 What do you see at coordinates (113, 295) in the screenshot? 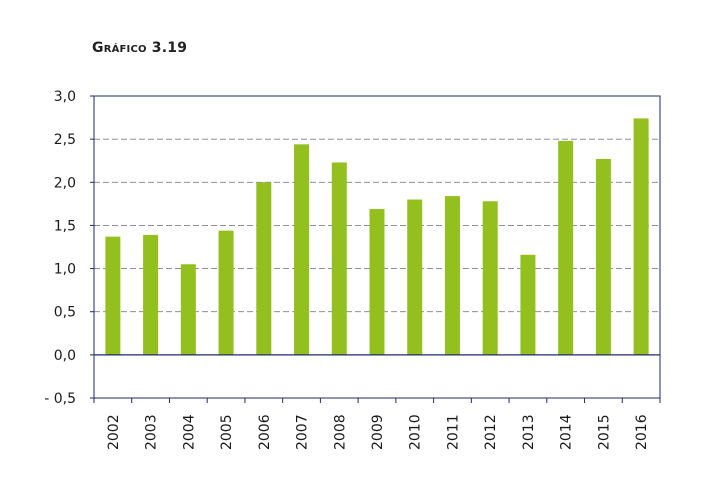
I see `bar-2002` at bounding box center [113, 295].